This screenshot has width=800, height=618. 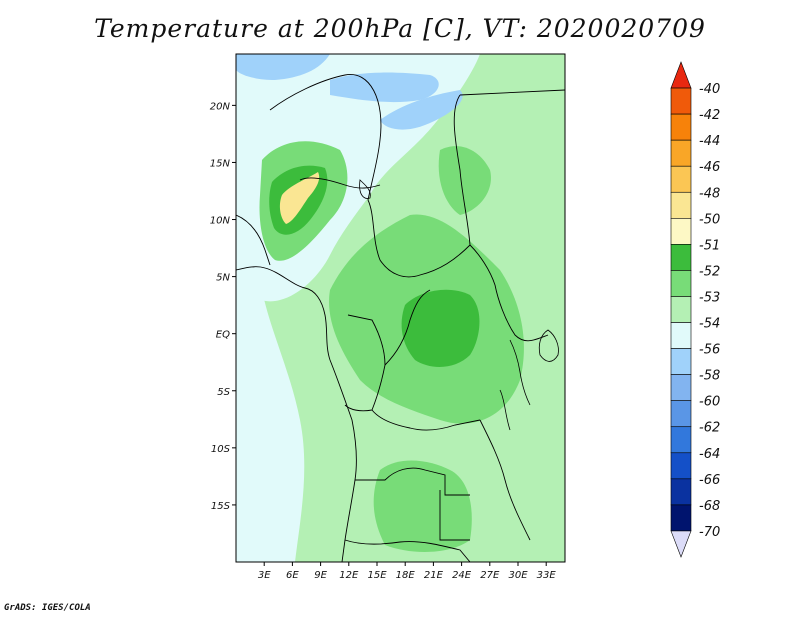 What do you see at coordinates (709, 376) in the screenshot?
I see `colorbar-label: -58` at bounding box center [709, 376].